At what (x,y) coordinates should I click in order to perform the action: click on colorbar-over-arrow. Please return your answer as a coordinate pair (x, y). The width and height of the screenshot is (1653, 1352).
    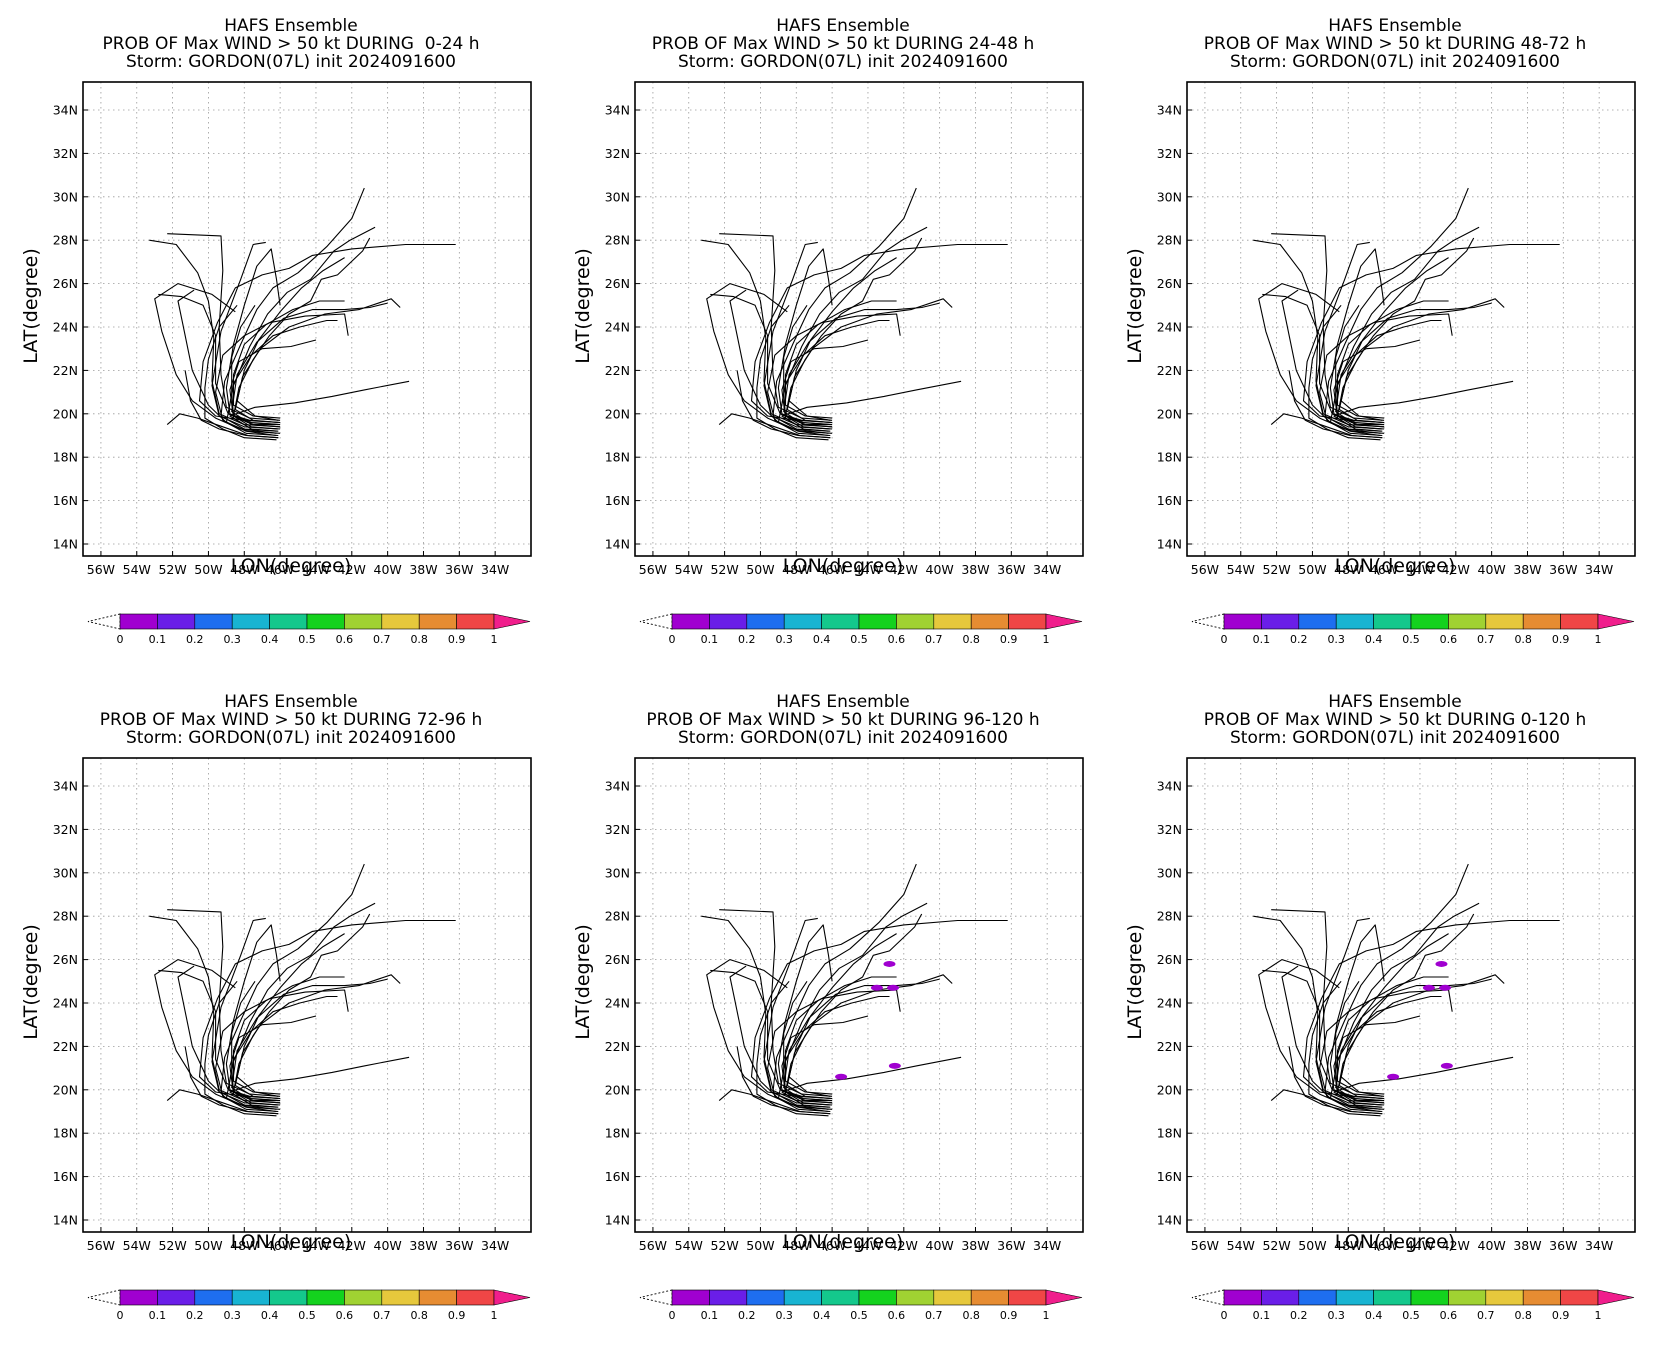
    Looking at the image, I should click on (1064, 621).